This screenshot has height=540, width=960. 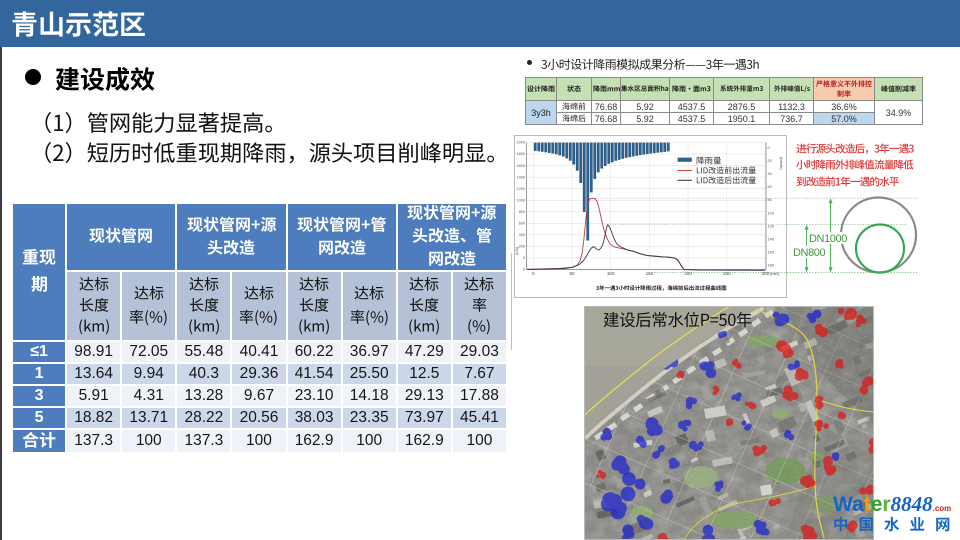 I want to click on svg-text: 2000, so click(x=521, y=143).